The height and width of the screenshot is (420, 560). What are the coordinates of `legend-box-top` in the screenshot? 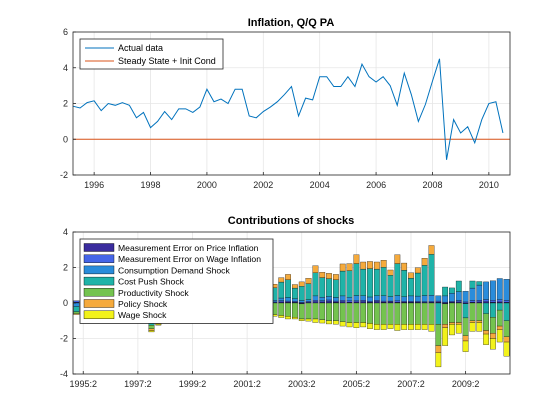 It's located at (151, 54).